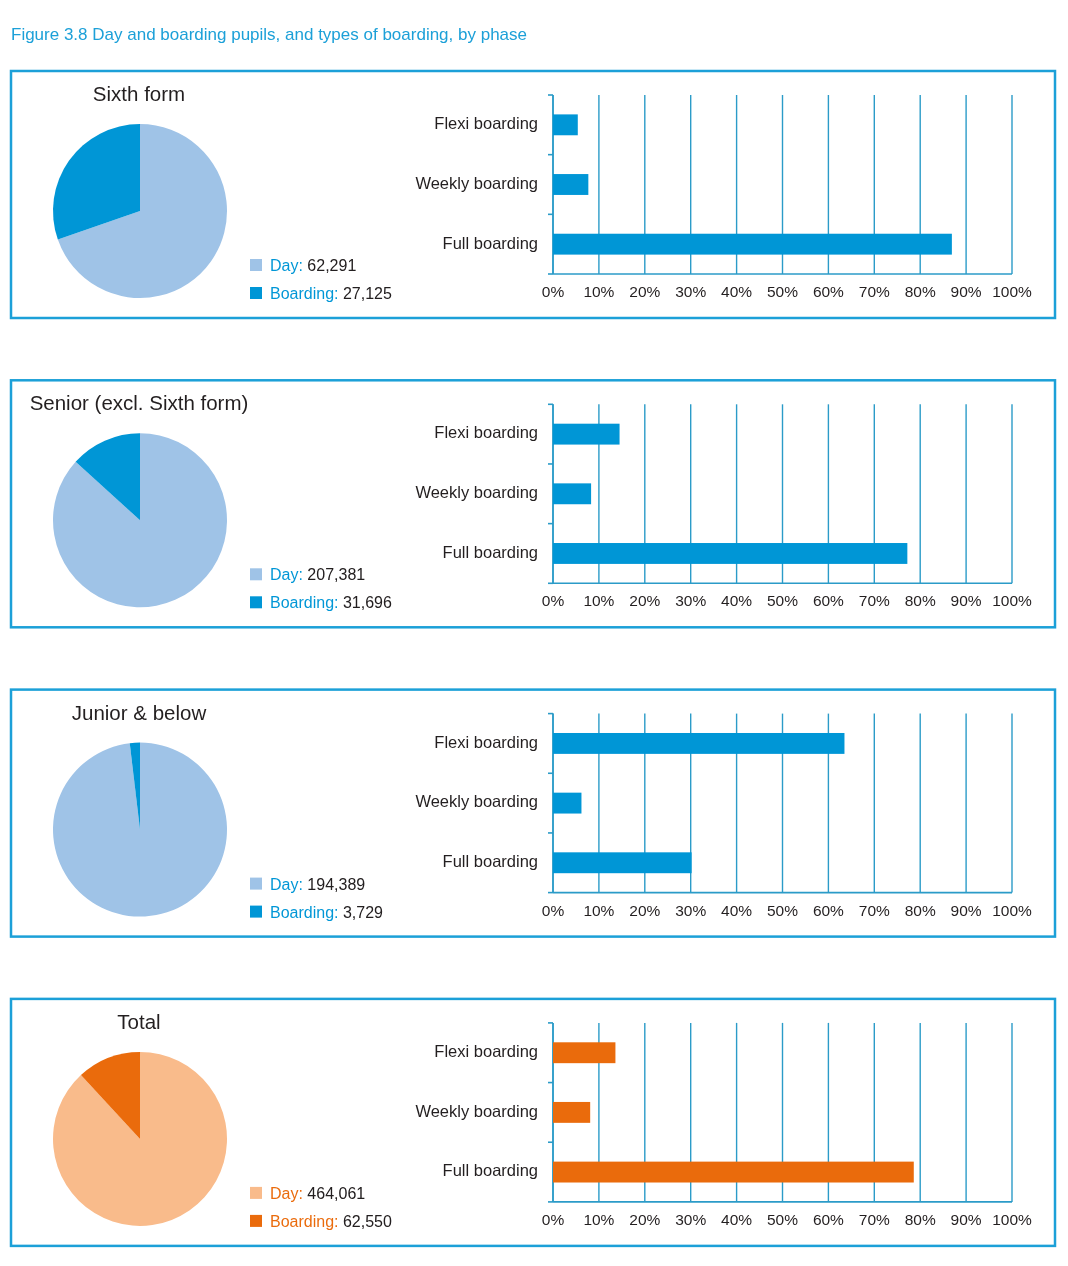 The height and width of the screenshot is (1266, 1068). What do you see at coordinates (139, 1021) in the screenshot?
I see `chart-title: Total` at bounding box center [139, 1021].